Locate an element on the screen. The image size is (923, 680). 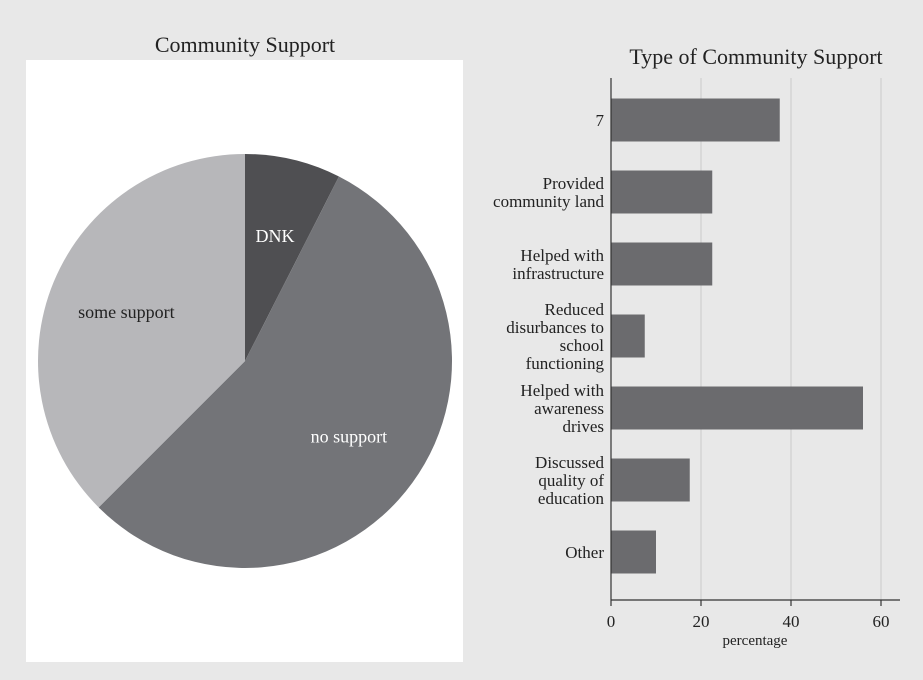
bar-title: Type of Community Support is located at coordinates (755, 56).